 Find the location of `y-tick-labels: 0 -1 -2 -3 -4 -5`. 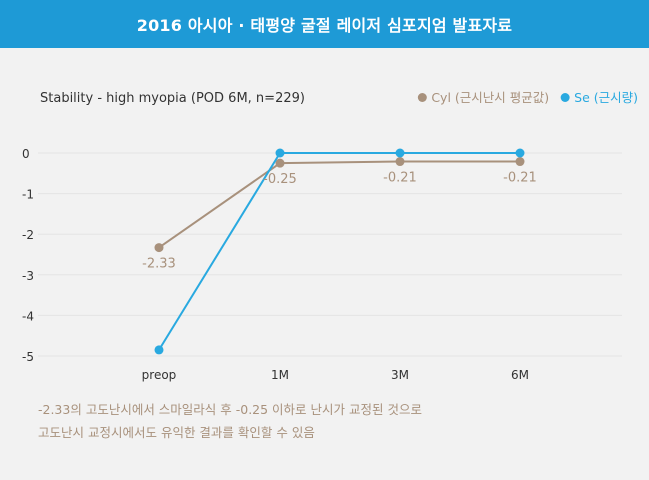

y-tick-labels: 0 -1 -2 -3 -4 -5 is located at coordinates (28, 255).